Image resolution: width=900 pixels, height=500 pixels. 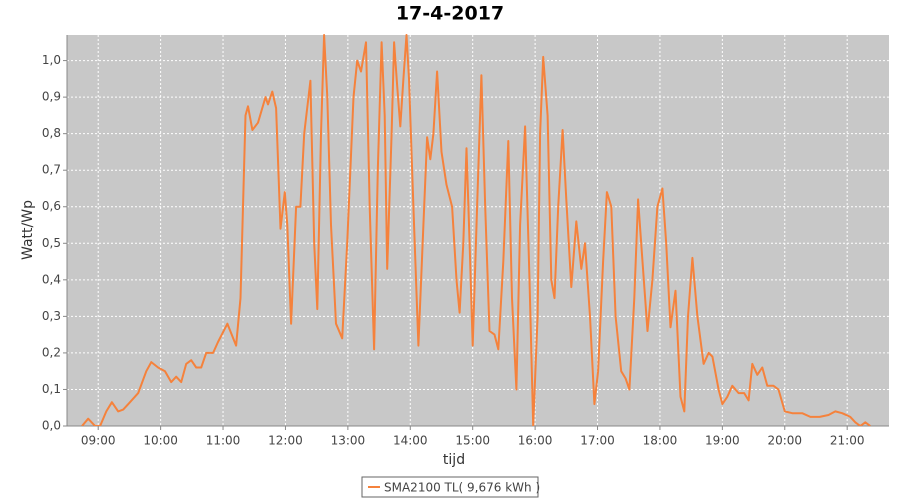 I want to click on y-tick-label: 0,5, so click(x=51, y=243).